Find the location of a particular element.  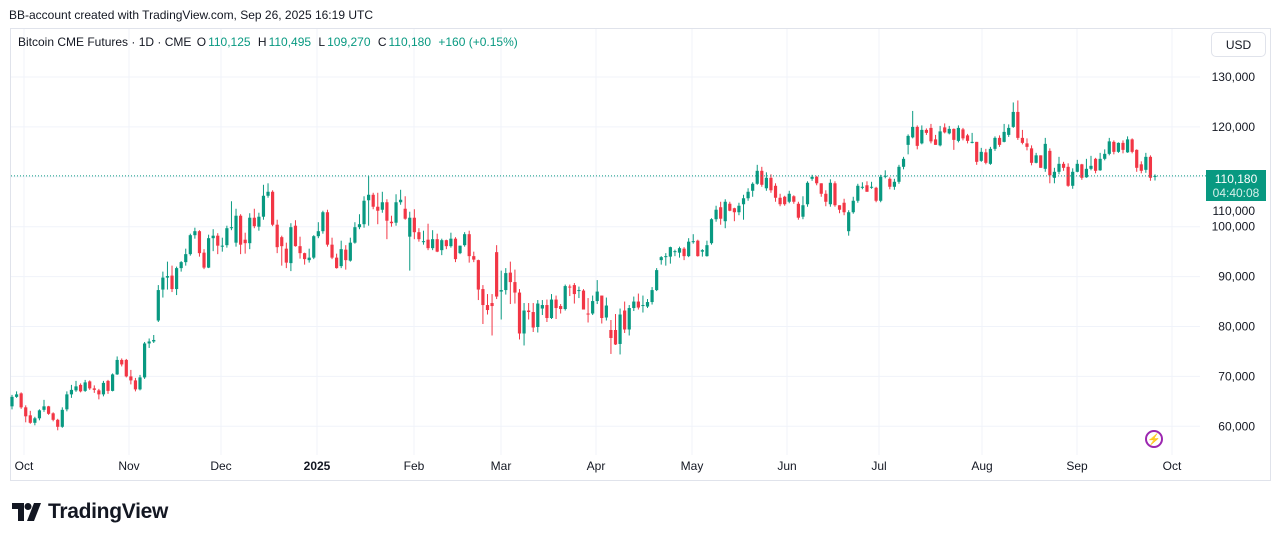

currency-button: USD is located at coordinates (1238, 44).